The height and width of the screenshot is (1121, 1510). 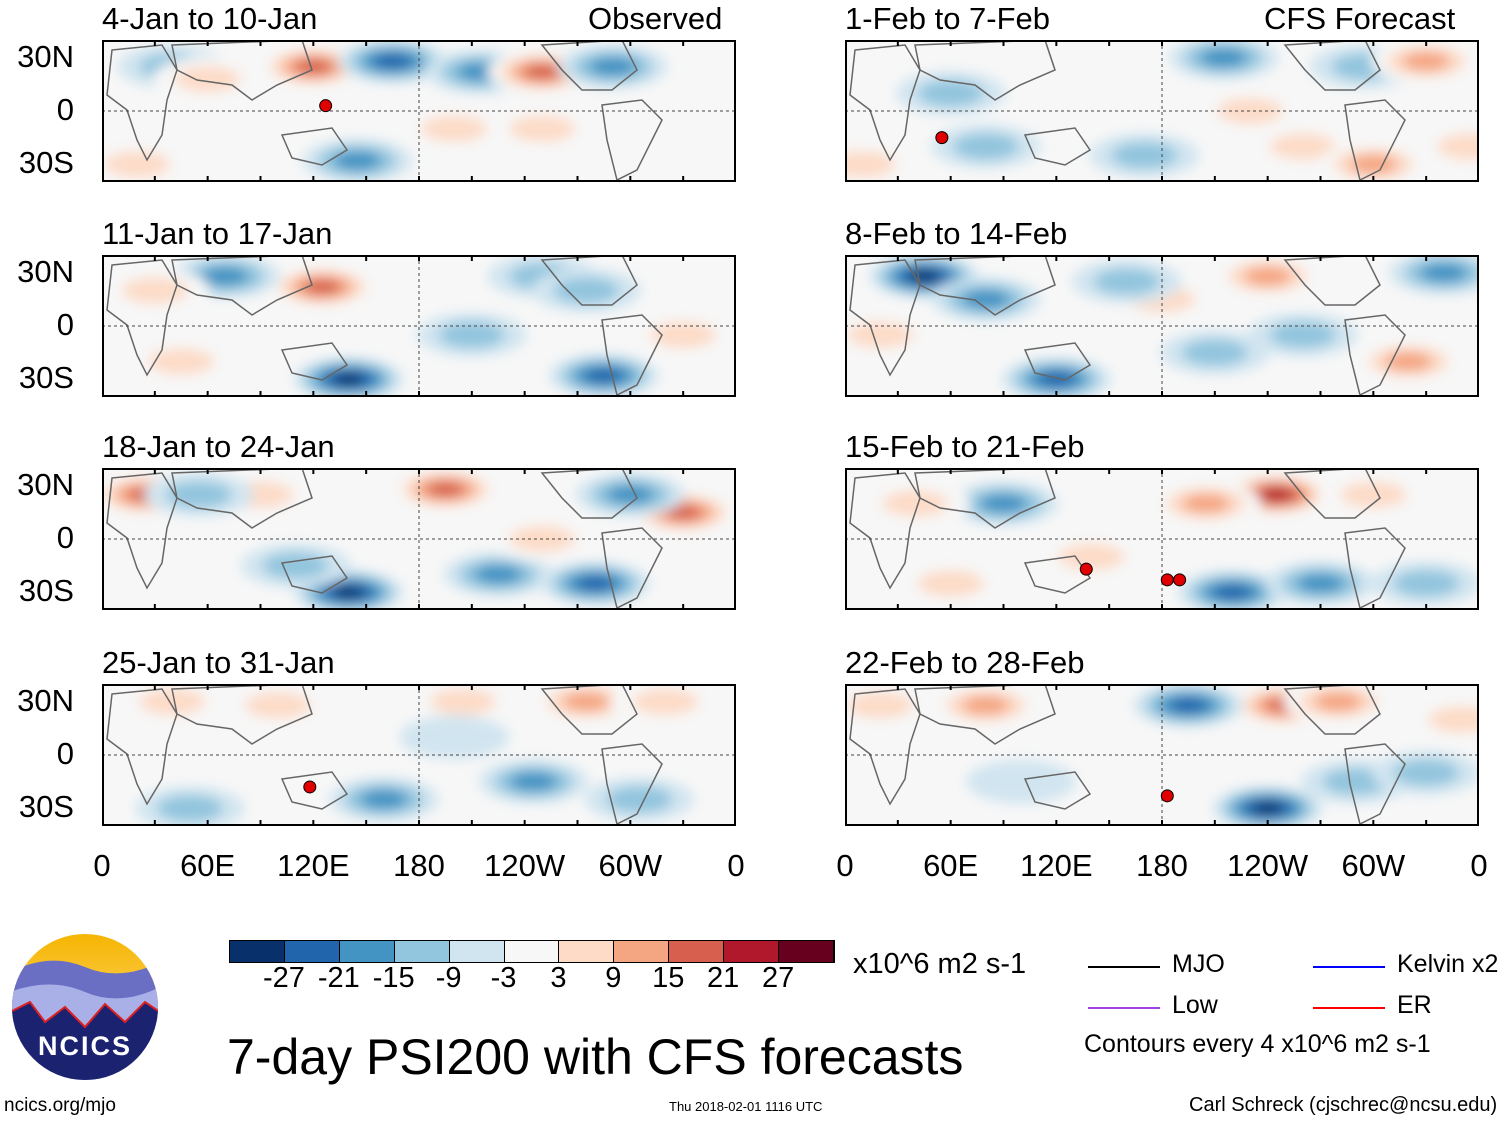 I want to click on lon-label: 180, so click(x=419, y=865).